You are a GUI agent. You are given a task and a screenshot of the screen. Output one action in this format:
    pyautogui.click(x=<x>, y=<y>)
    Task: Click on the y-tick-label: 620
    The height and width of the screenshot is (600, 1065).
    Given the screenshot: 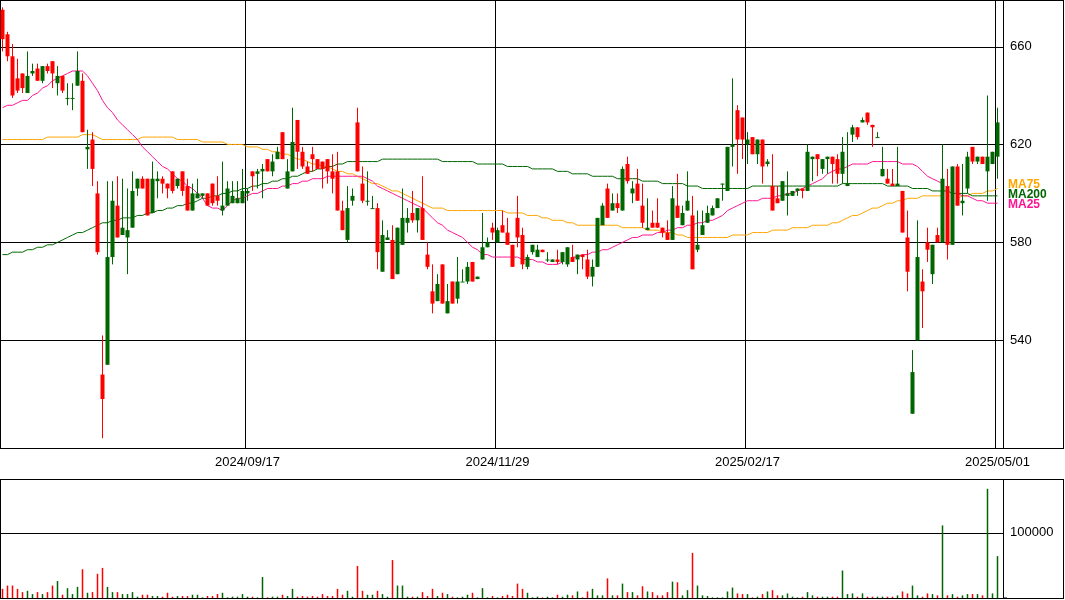 What is the action you would take?
    pyautogui.click(x=1021, y=143)
    